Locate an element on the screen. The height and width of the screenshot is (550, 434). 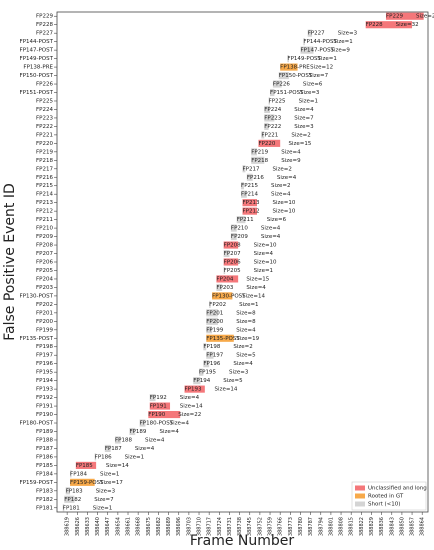
y-tick-label: FP223 is located at coordinates (44, 118).